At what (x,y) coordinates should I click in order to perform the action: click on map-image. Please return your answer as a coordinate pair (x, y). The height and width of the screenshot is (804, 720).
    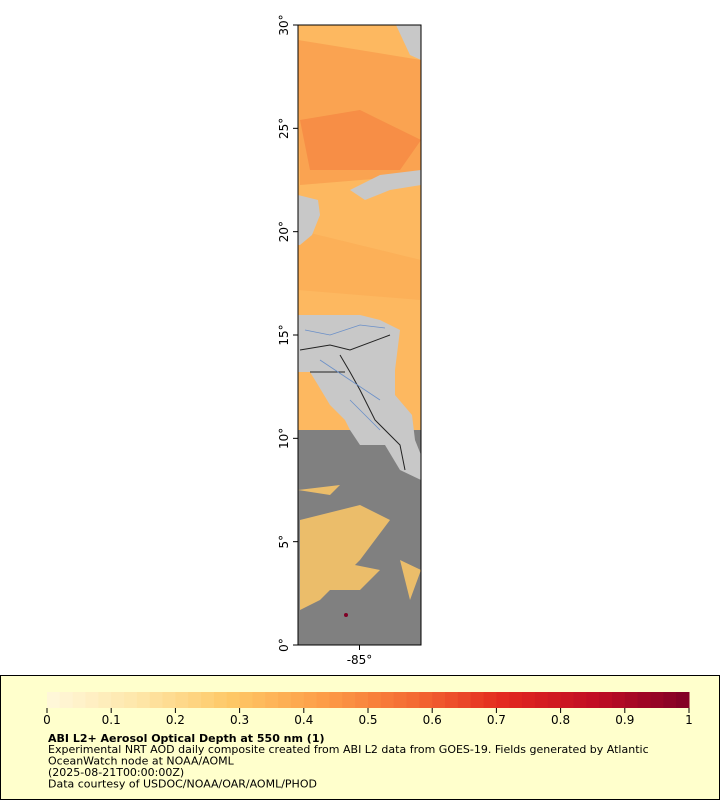
    Looking at the image, I should click on (359, 335).